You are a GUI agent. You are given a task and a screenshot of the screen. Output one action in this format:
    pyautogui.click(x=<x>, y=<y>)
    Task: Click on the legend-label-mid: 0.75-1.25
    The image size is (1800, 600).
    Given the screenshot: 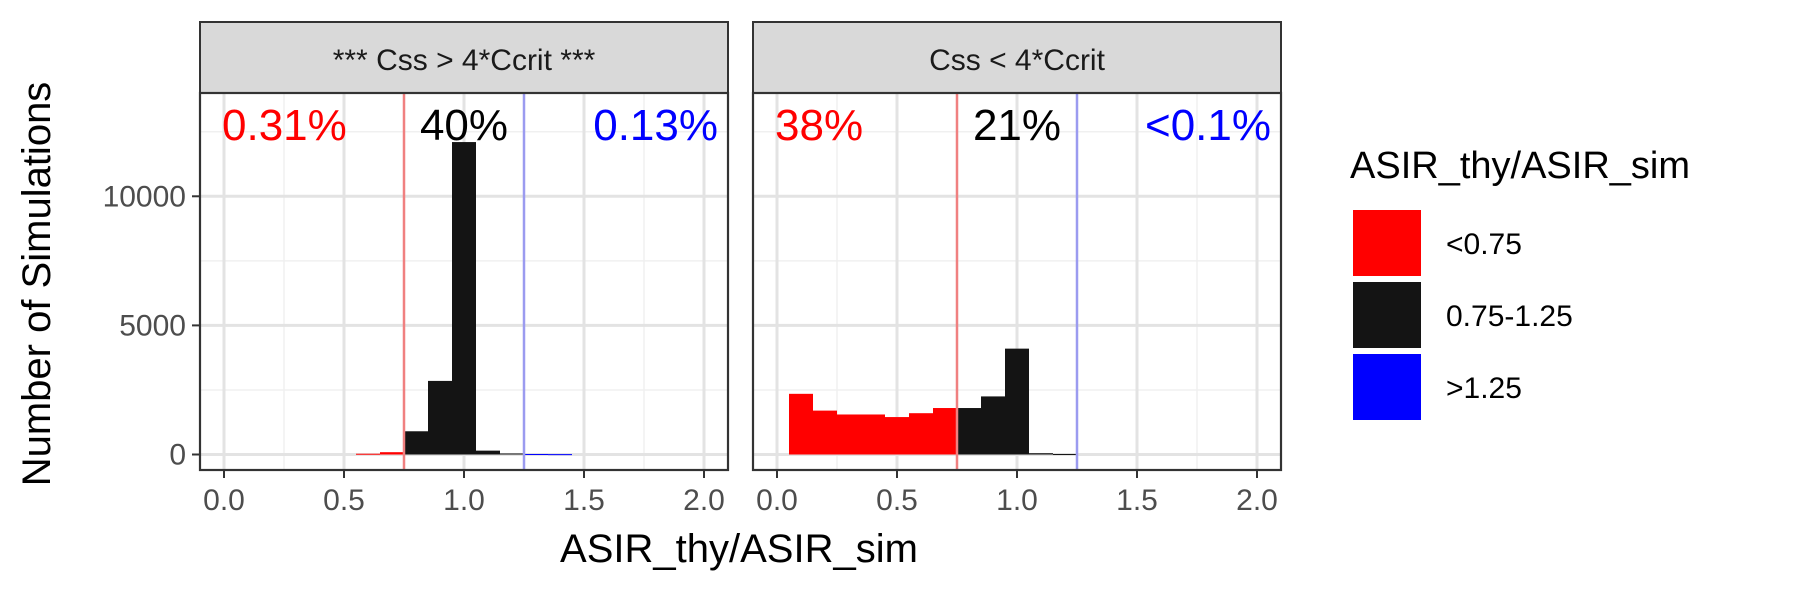 What is the action you would take?
    pyautogui.click(x=1509, y=316)
    